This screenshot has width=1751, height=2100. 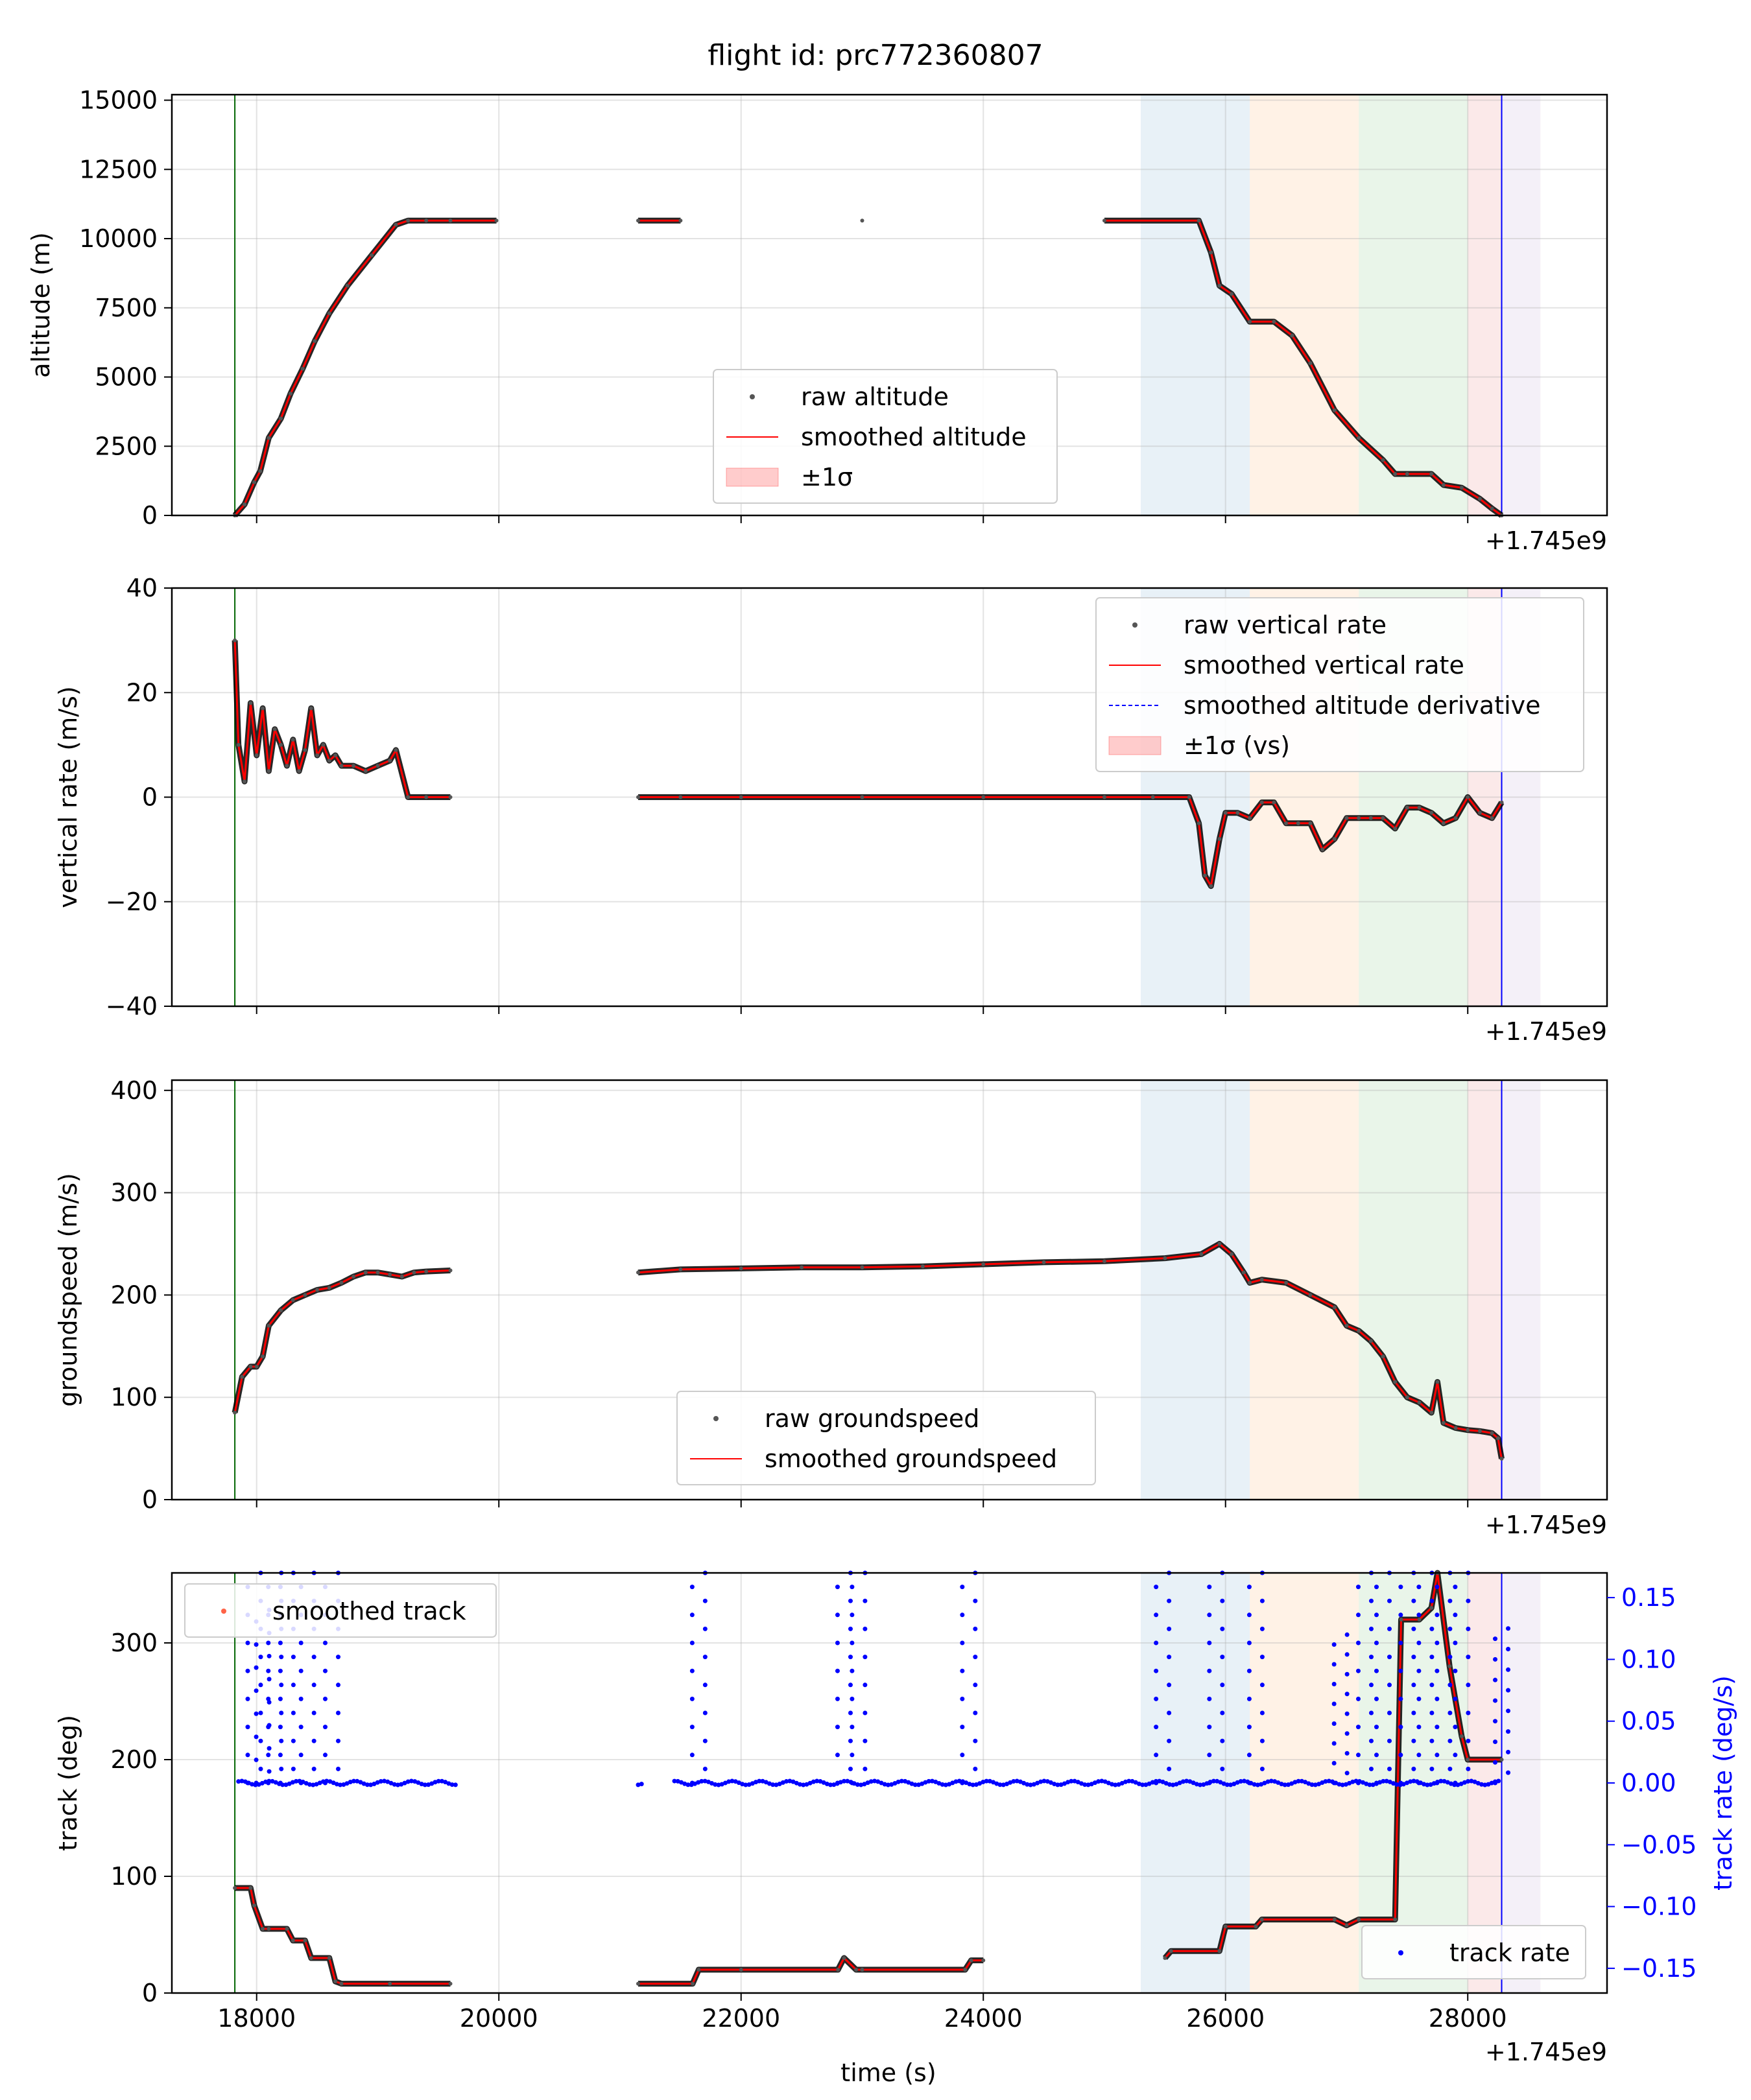 What do you see at coordinates (499, 2018) in the screenshot?
I see `x-tick-label: 20000` at bounding box center [499, 2018].